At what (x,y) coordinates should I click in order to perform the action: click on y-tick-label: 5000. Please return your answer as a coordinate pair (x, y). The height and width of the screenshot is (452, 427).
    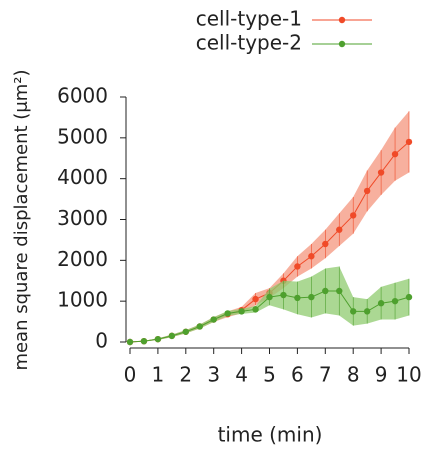
    Looking at the image, I should click on (82, 136).